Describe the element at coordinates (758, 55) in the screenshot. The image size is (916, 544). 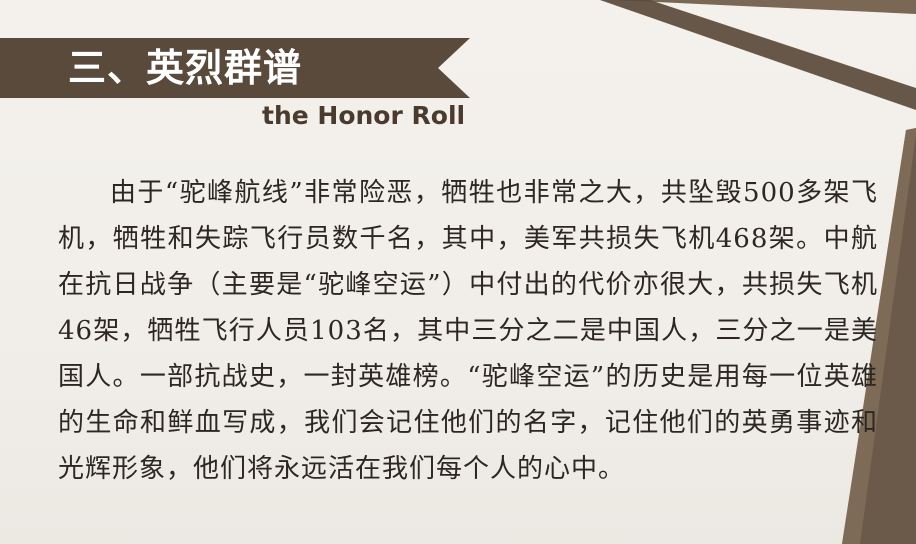
I see `top-right-ribbon-shadow` at that location.